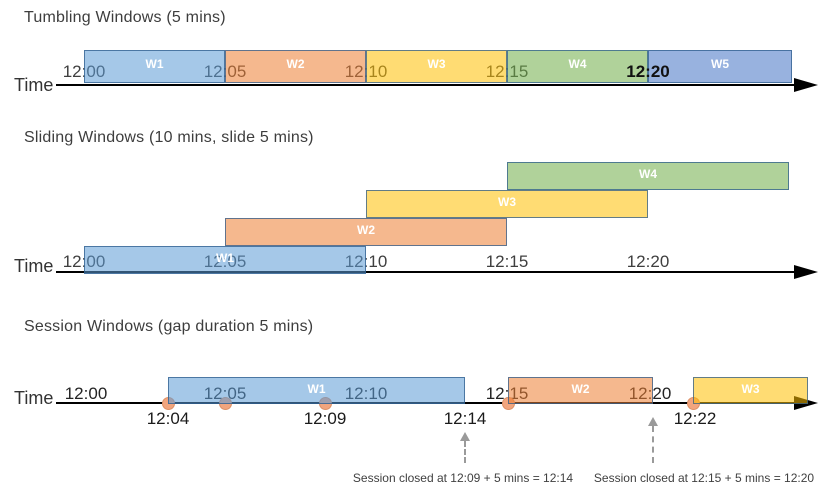 Image resolution: width=829 pixels, height=498 pixels. Describe the element at coordinates (507, 261) in the screenshot. I see `sliding-tick-1215: 12:15` at that location.